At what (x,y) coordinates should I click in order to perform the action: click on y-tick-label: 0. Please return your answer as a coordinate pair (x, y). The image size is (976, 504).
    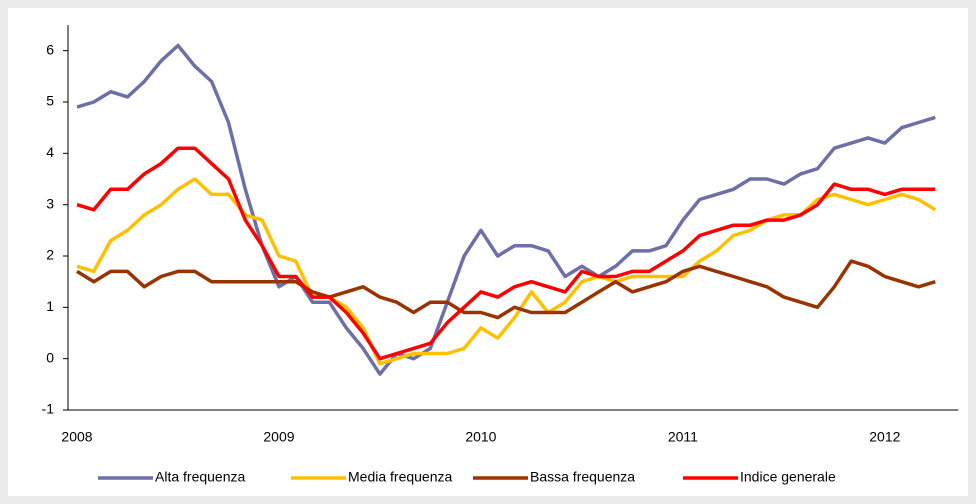
    Looking at the image, I should click on (50, 357).